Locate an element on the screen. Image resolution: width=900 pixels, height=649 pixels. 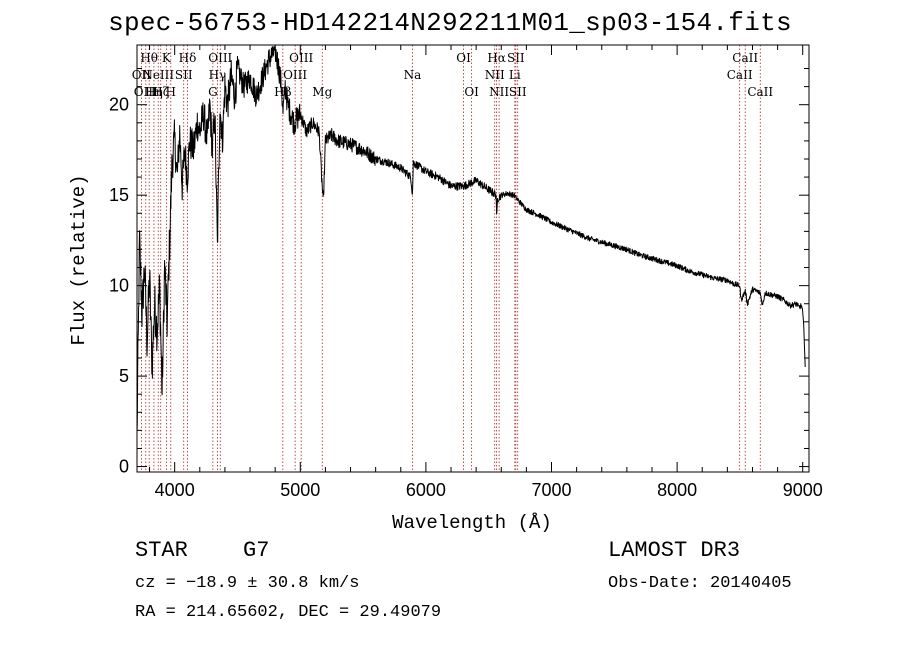
y-tick-label: 0 is located at coordinates (124, 467).